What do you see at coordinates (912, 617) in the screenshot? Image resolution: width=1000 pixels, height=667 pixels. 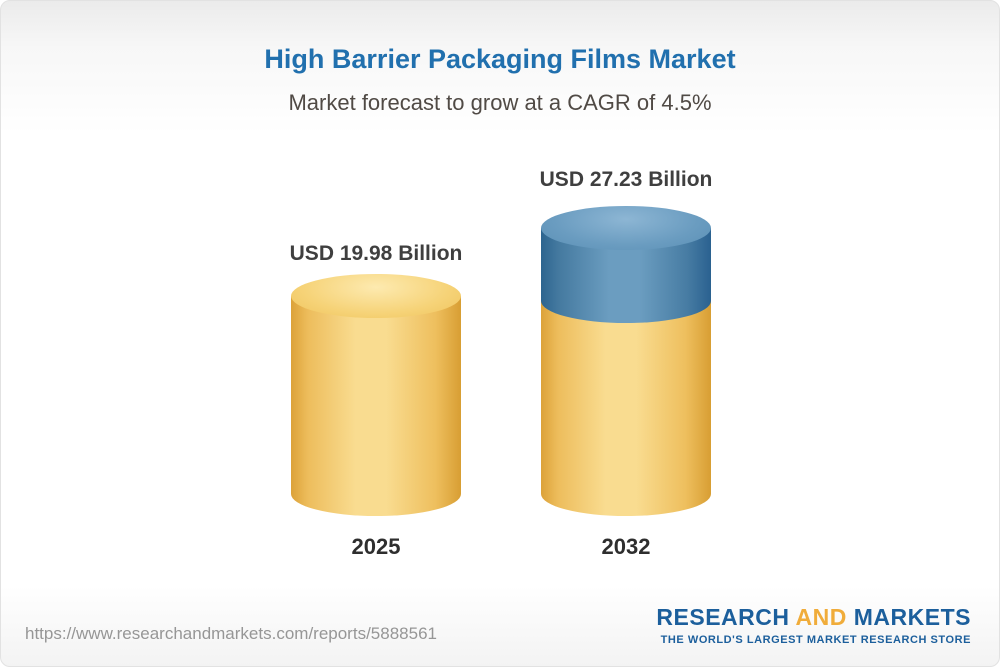 I see `logo-word-markets: MARKETS` at bounding box center [912, 617].